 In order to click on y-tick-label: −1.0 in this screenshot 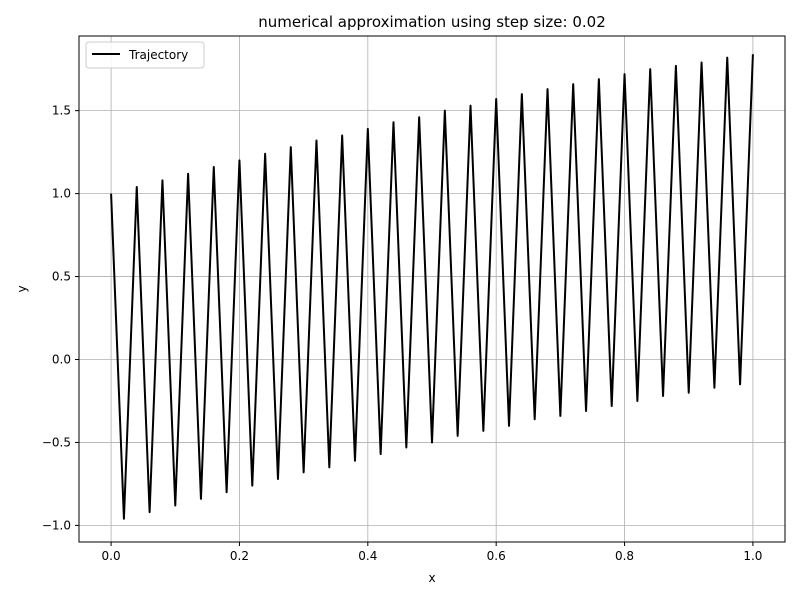, I will do `click(56, 525)`.